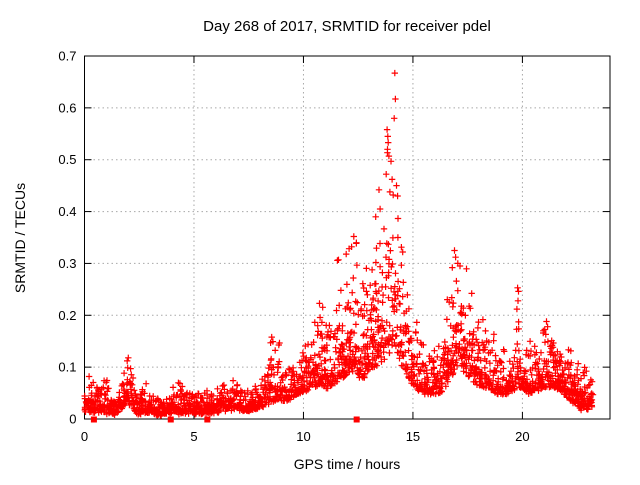 The height and width of the screenshot is (485, 640). Describe the element at coordinates (225, 419) in the screenshot. I see `zero-markers` at that location.